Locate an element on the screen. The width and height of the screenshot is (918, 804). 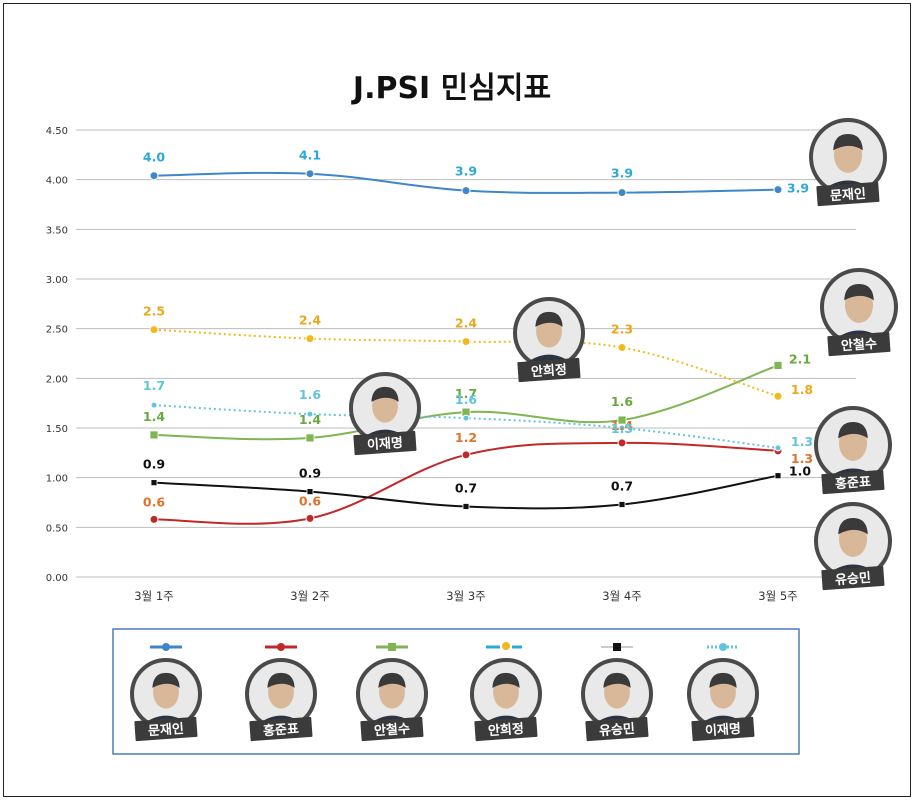
y-tick-label: 4.00 is located at coordinates (57, 181).